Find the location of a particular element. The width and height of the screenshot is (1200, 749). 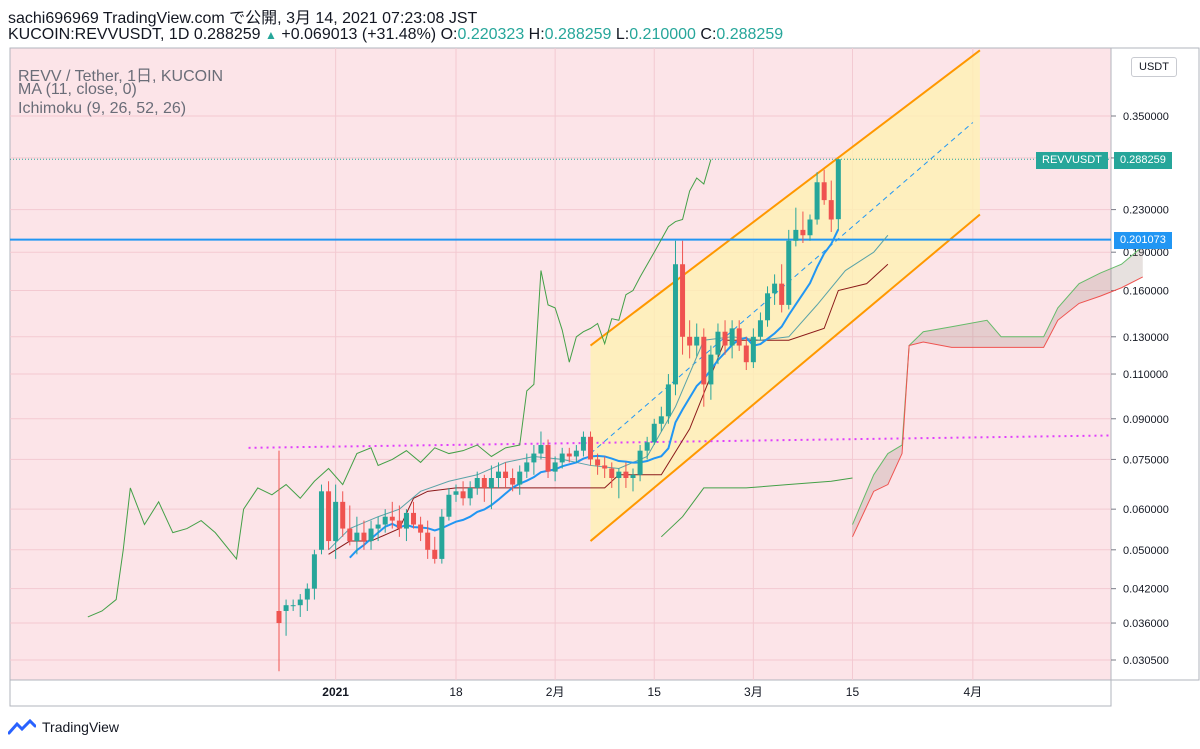

y-tick-label: 0.060000 is located at coordinates (1146, 510).